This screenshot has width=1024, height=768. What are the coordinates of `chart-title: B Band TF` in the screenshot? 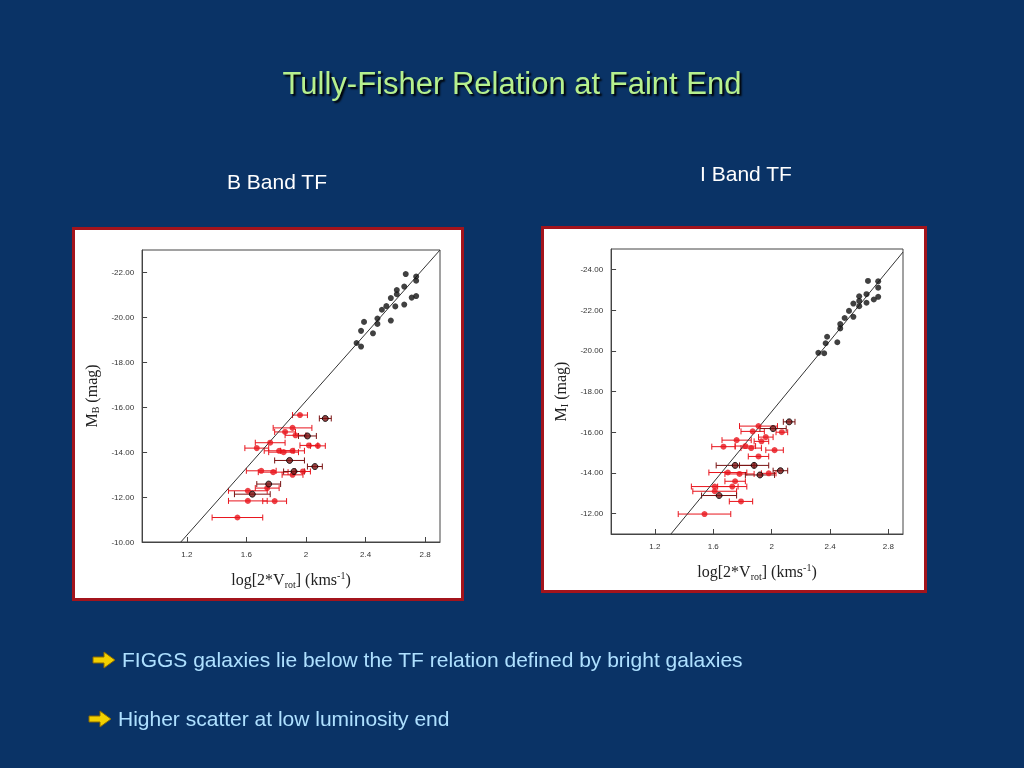 It's located at (277, 182).